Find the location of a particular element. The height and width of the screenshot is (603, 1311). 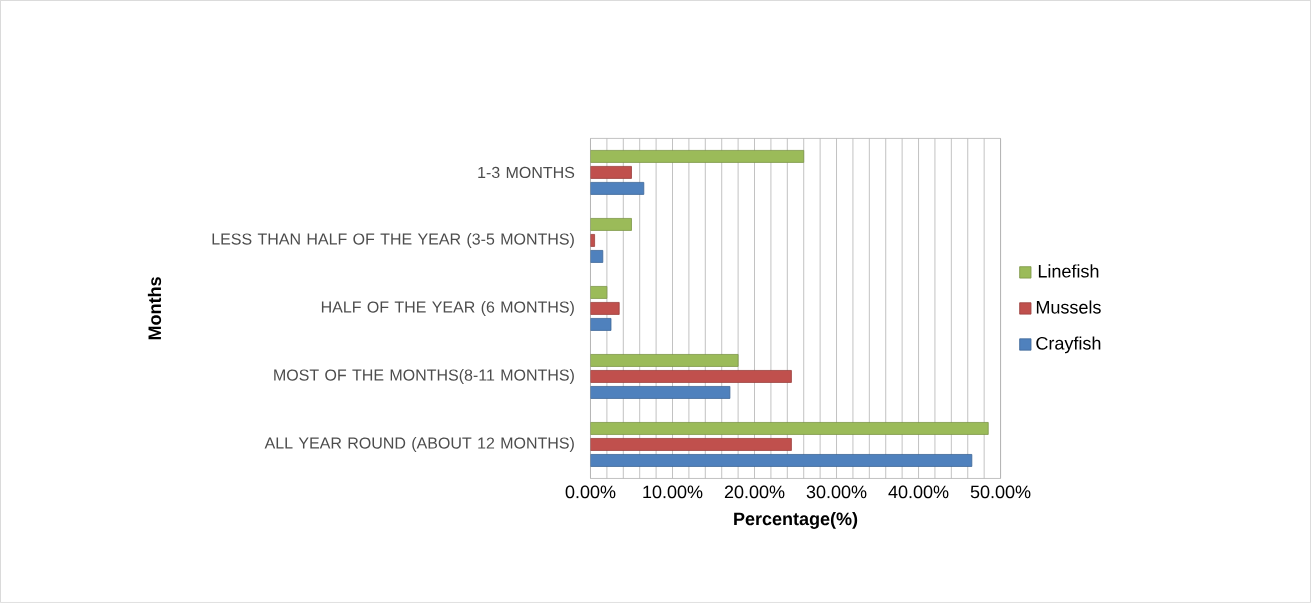

y-tick-label: ALL YEAR ROUND (ABOUT 12 MONTHS) is located at coordinates (419, 444).